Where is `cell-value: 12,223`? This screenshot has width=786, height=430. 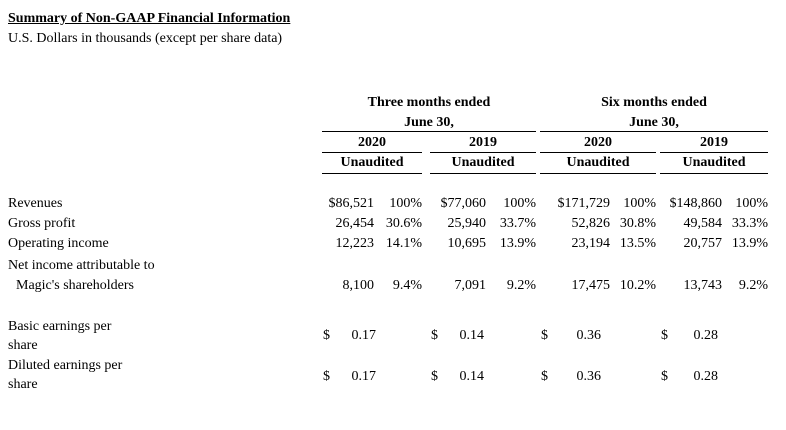 cell-value: 12,223 is located at coordinates (355, 243).